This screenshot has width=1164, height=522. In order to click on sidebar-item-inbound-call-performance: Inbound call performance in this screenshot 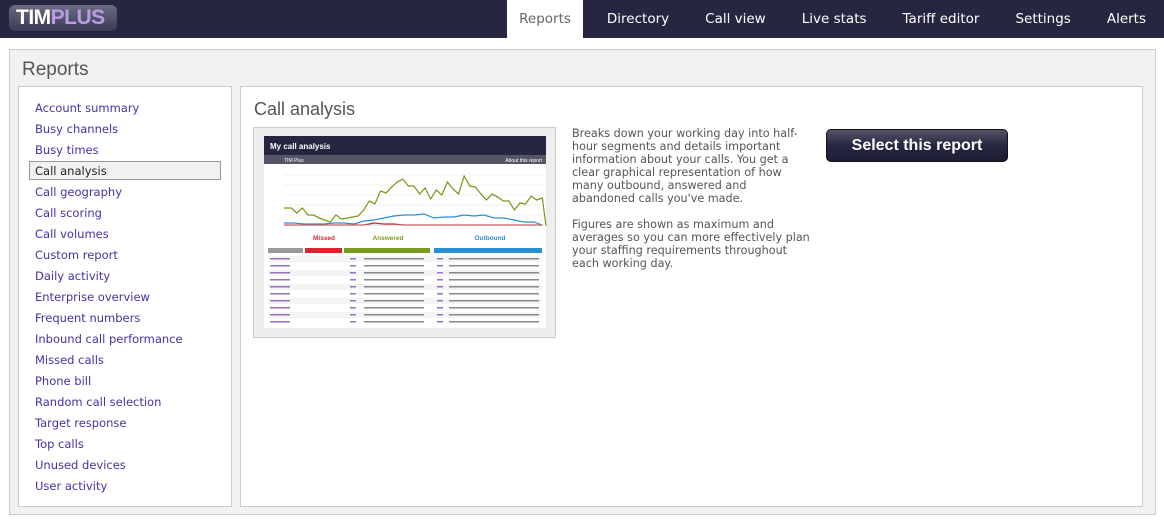, I will do `click(109, 339)`.